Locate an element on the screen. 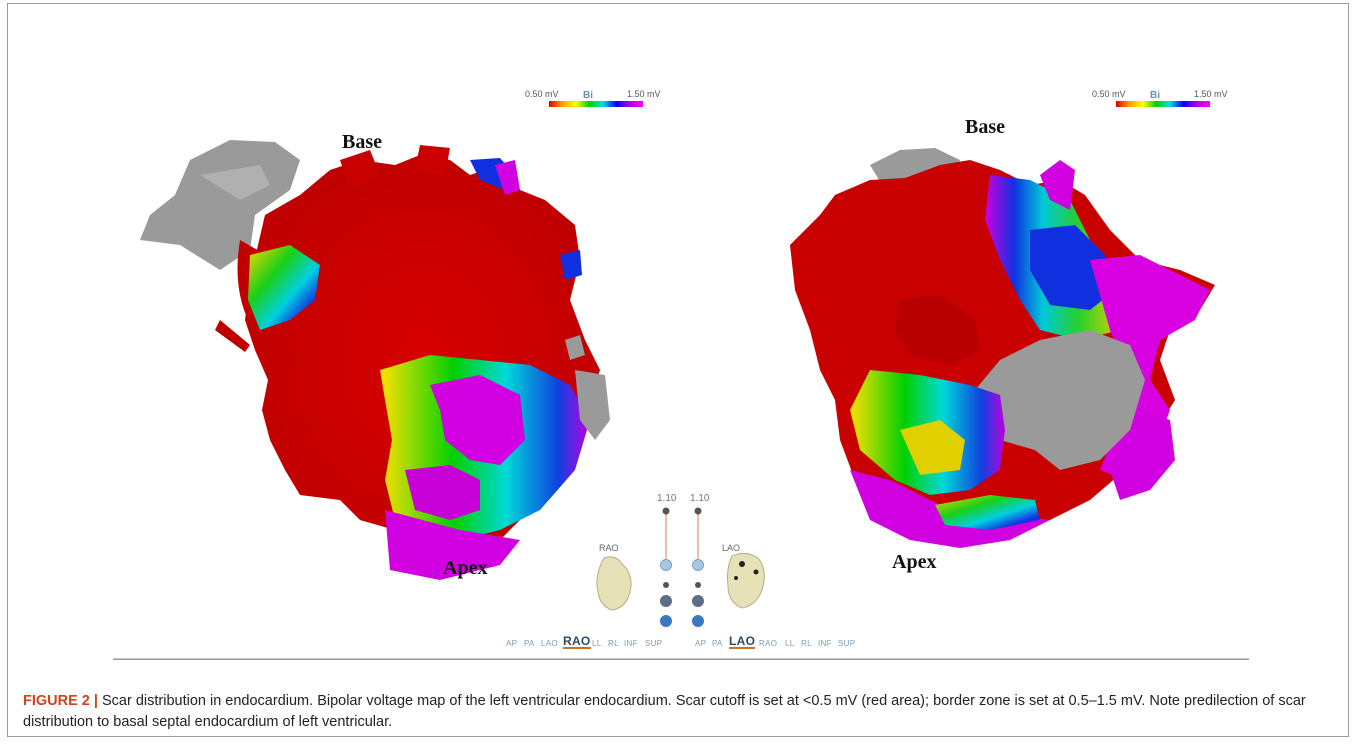  figure-label: FIGURE 2 | is located at coordinates (60, 701).